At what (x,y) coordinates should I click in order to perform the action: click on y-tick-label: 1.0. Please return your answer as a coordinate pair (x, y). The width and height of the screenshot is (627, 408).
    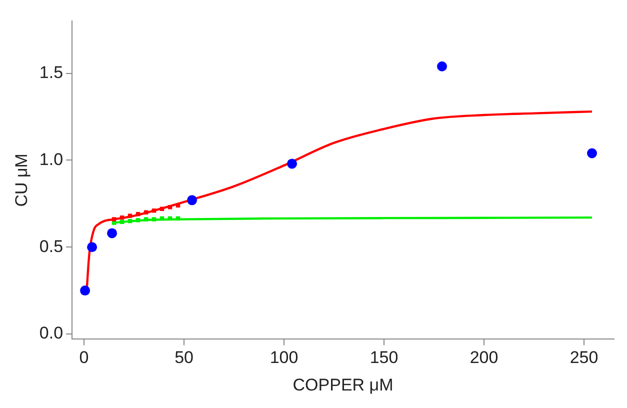
    Looking at the image, I should click on (51, 159).